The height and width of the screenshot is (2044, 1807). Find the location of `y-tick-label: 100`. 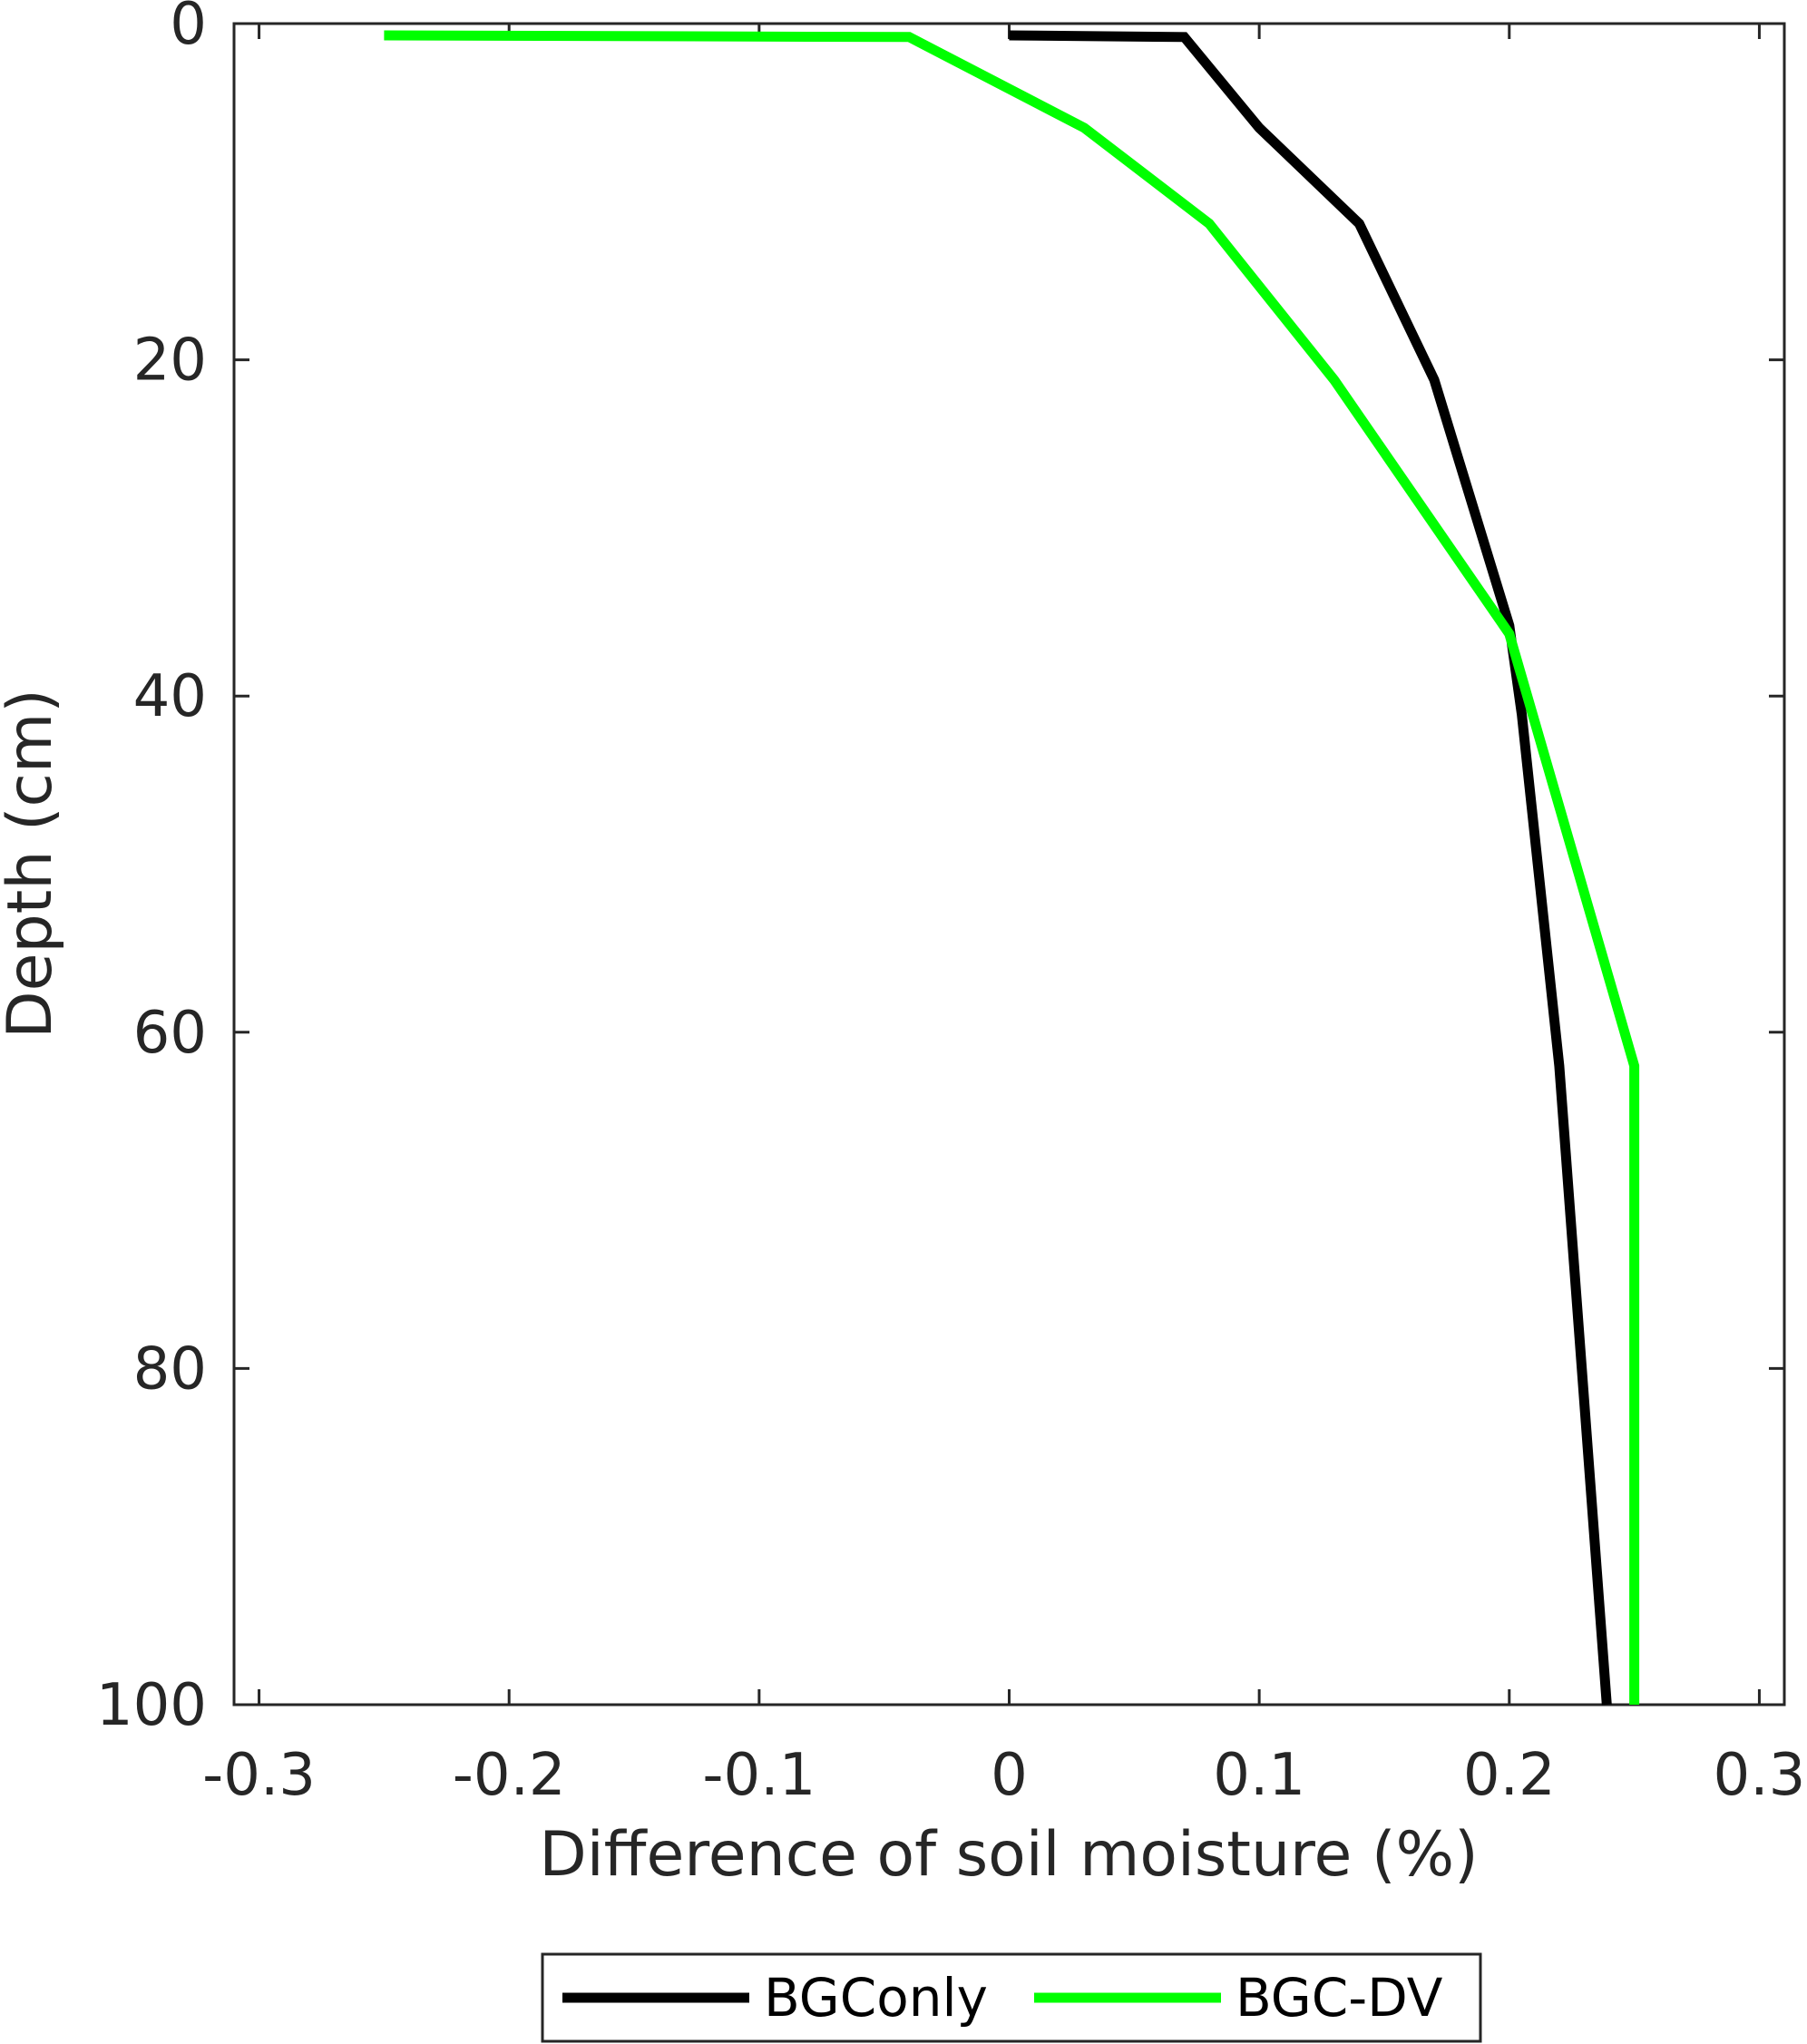

y-tick-label: 100 is located at coordinates (151, 1706).